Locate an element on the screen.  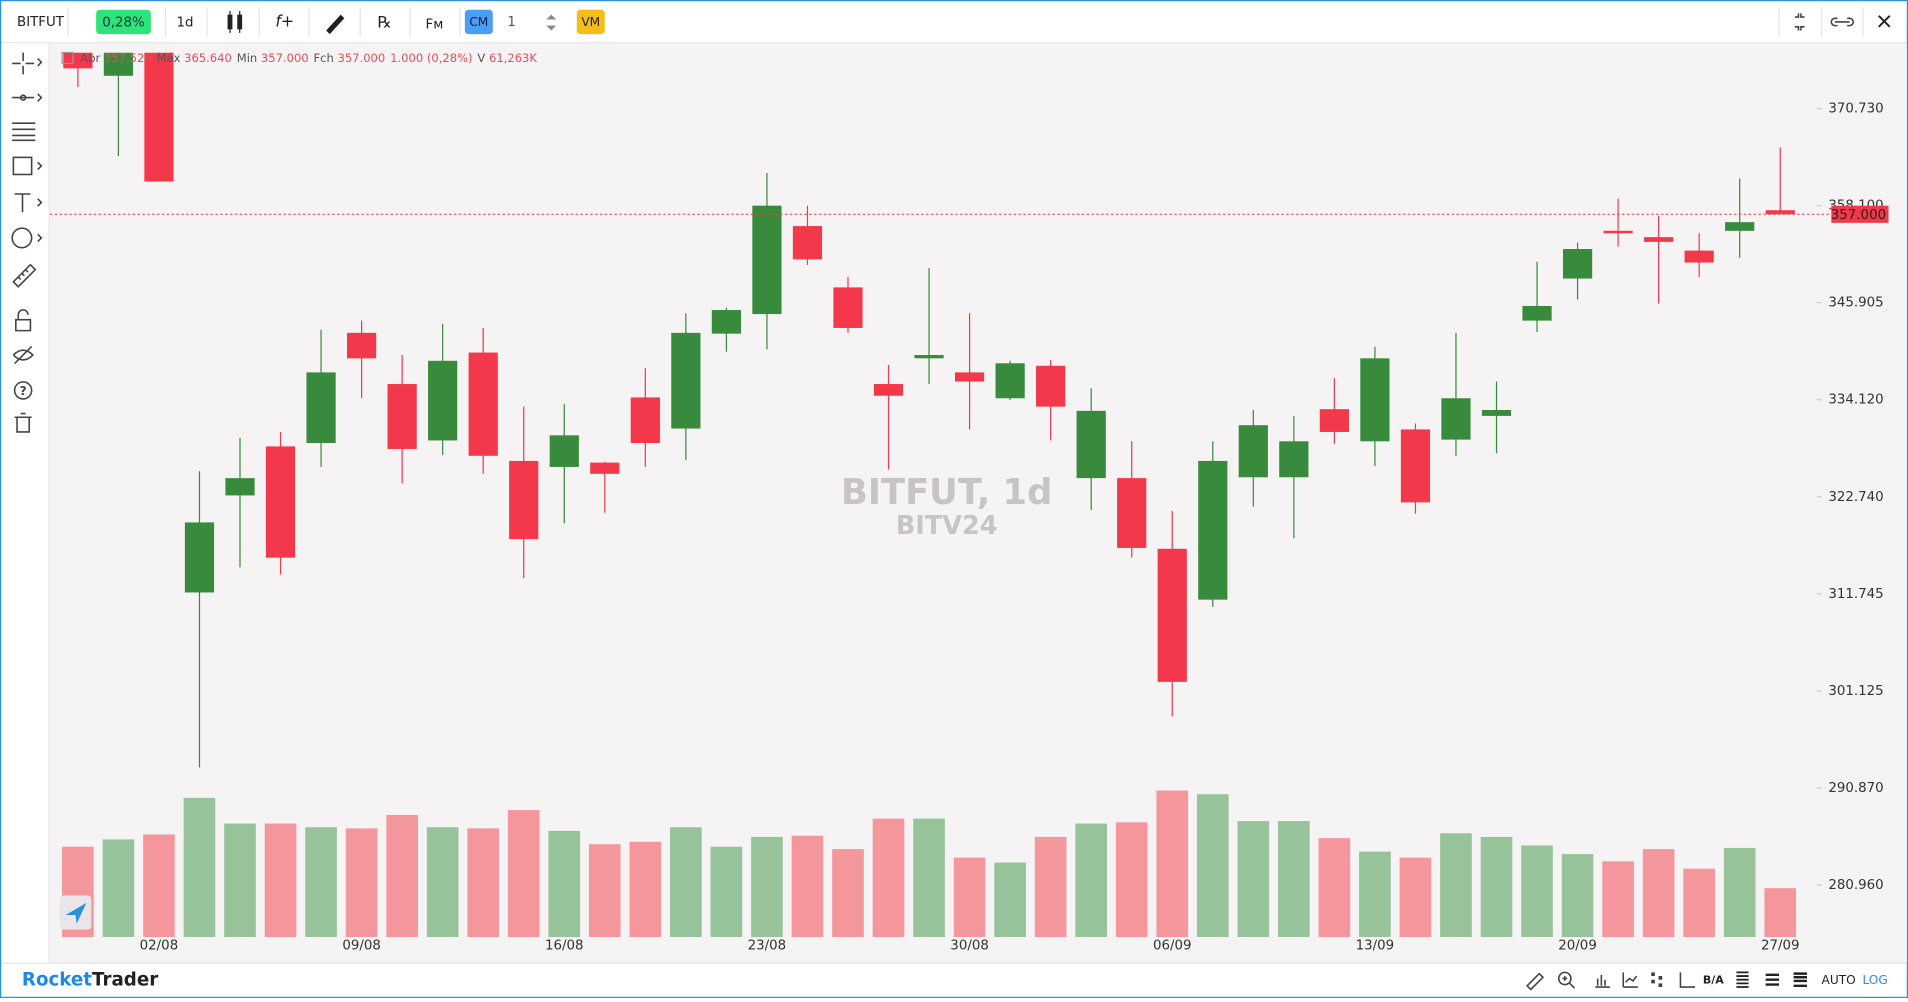
link-button is located at coordinates (1842, 22).